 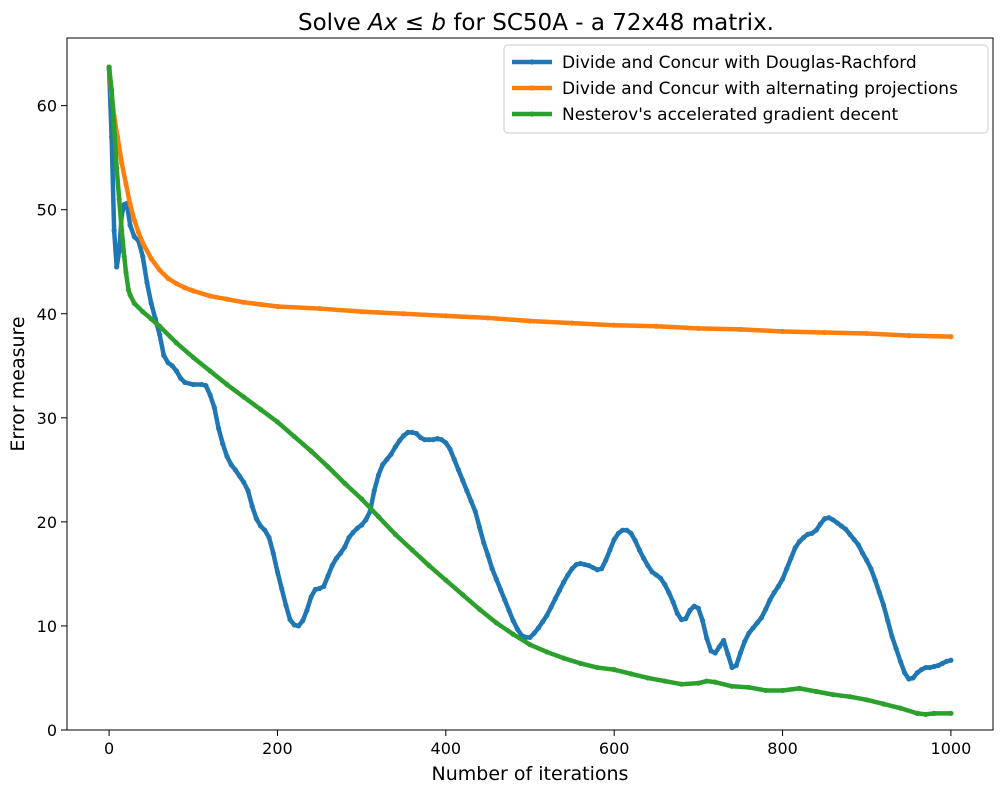 I want to click on legend-label: Nesterov's accelerated gradient decent, so click(x=730, y=115).